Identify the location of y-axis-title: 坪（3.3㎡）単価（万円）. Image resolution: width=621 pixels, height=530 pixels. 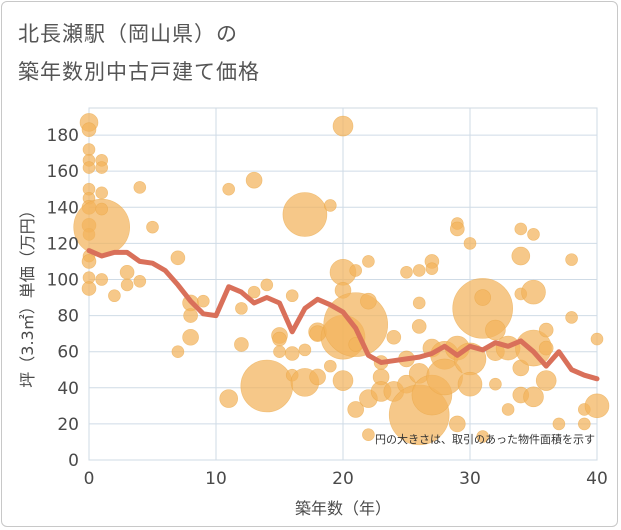
(27, 294).